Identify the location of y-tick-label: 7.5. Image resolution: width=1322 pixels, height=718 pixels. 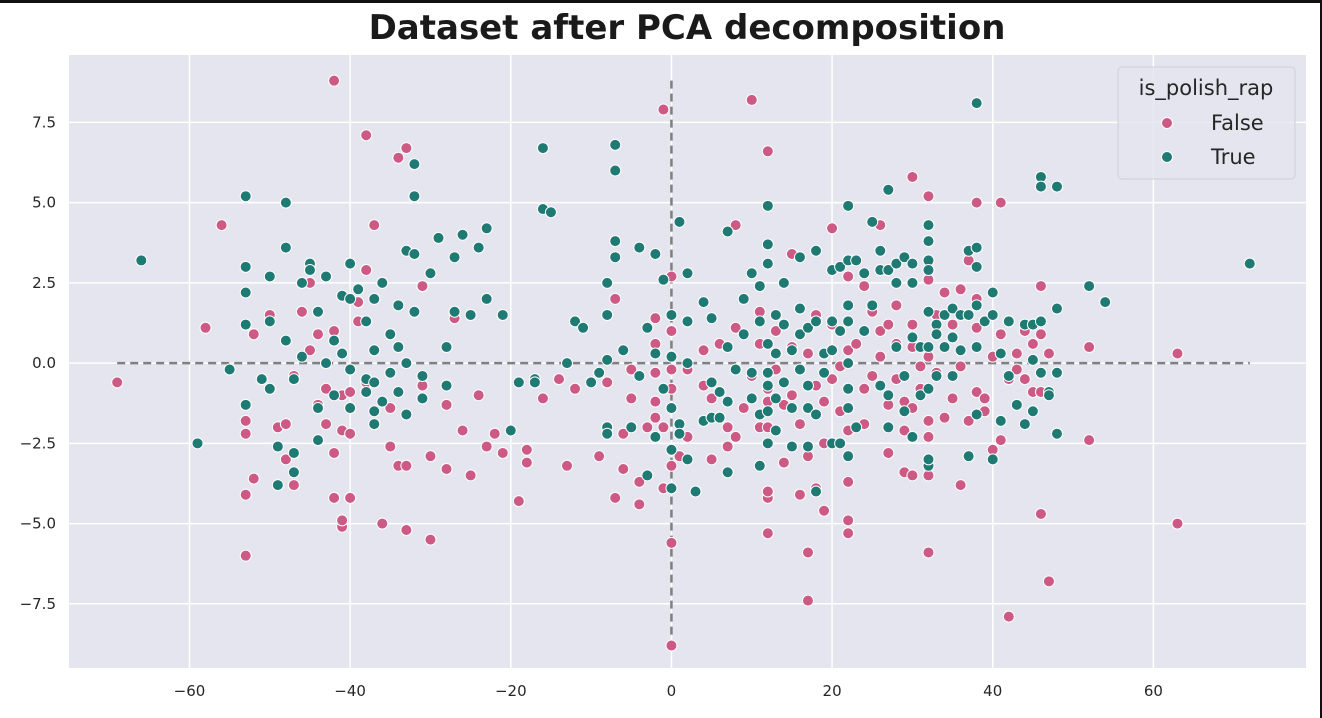
(44, 122).